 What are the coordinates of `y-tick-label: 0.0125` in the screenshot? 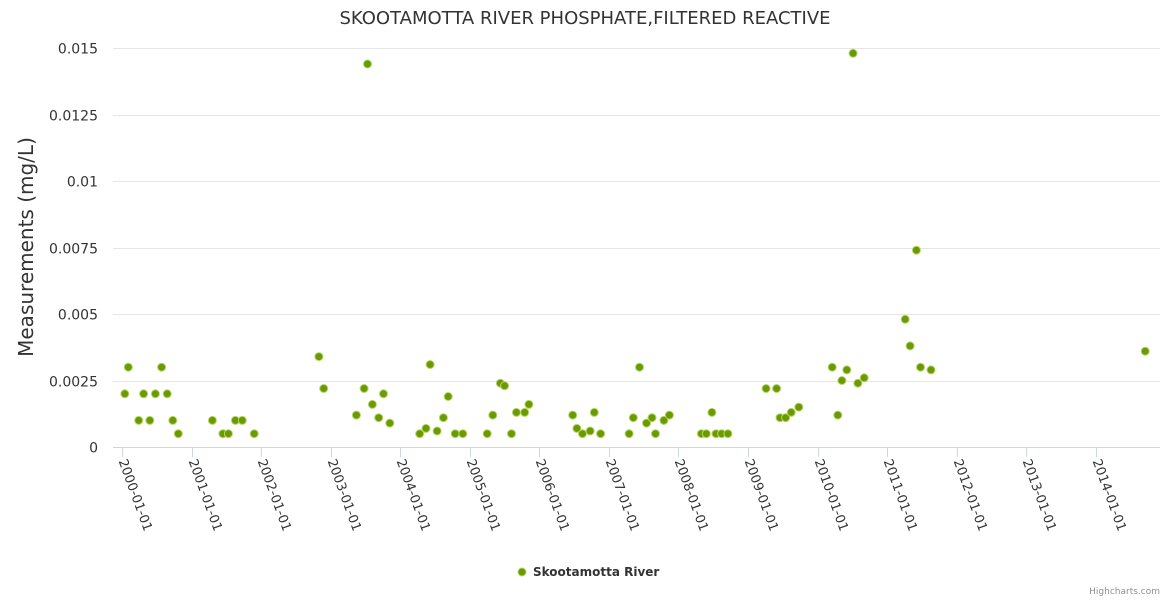 It's located at (73, 117).